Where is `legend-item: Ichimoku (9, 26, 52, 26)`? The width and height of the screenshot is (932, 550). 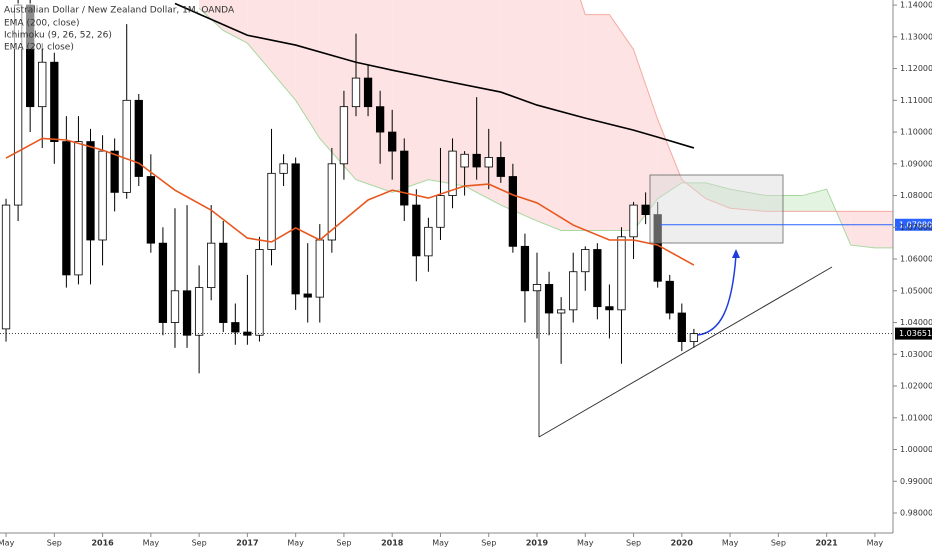
legend-item: Ichimoku (9, 26, 52, 26) is located at coordinates (58, 36).